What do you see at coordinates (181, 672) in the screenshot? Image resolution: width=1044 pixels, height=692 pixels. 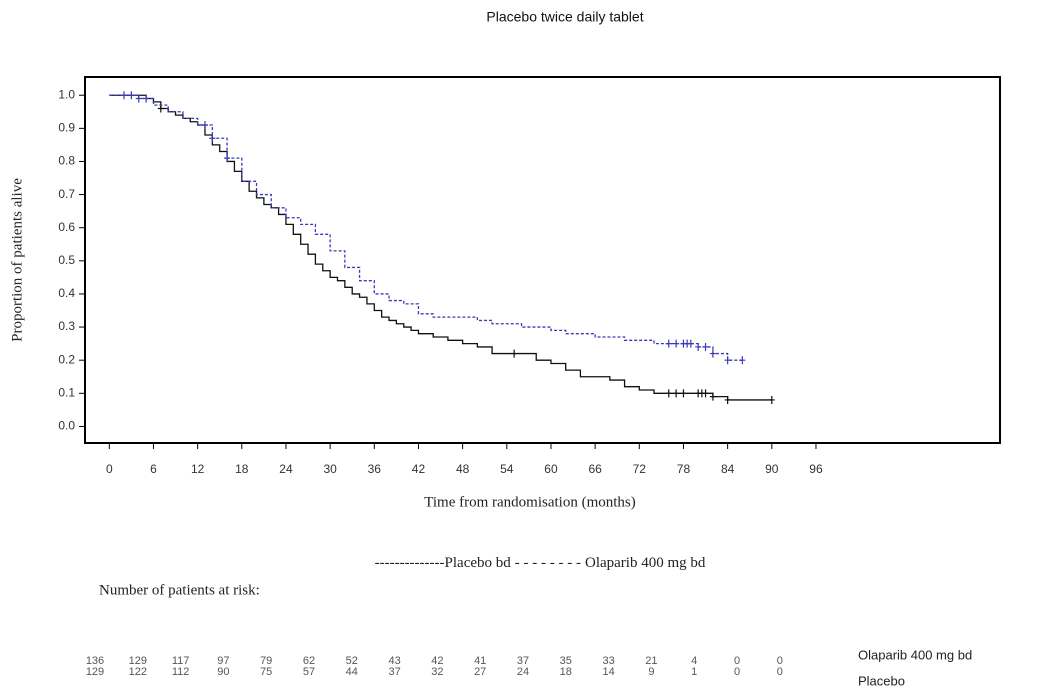 I see `risk-count: 112` at bounding box center [181, 672].